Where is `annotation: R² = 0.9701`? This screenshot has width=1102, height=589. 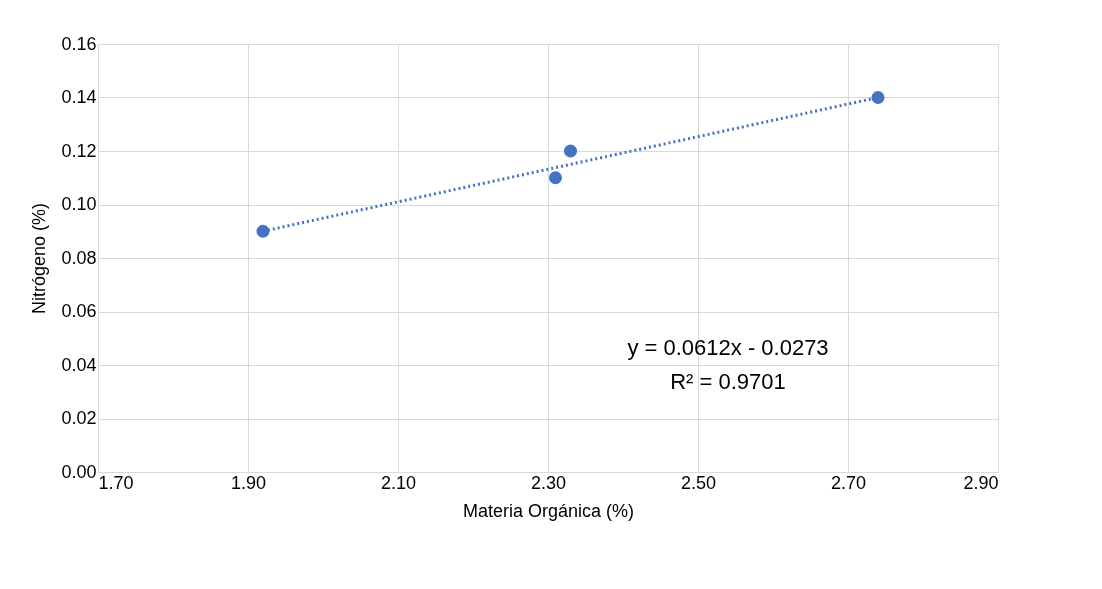
annotation: R² = 0.9701 is located at coordinates (728, 381).